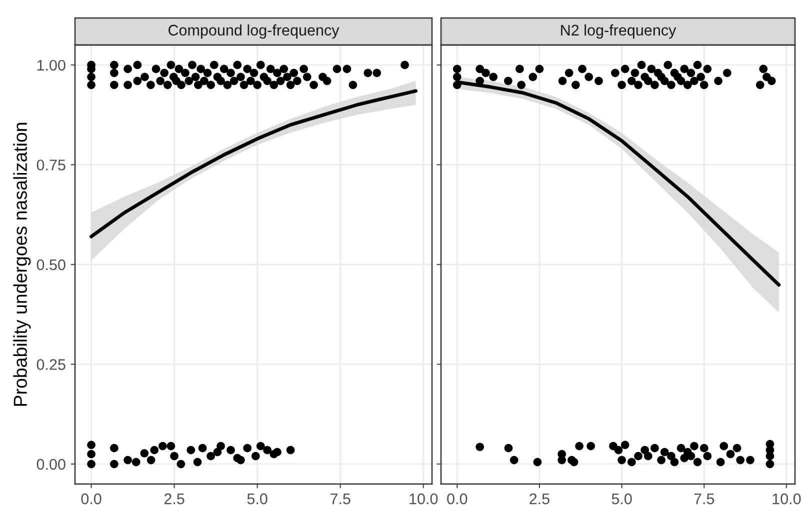 The image size is (801, 505). Describe the element at coordinates (618, 31) in the screenshot. I see `chart-title: N2 log-frequency` at that location.